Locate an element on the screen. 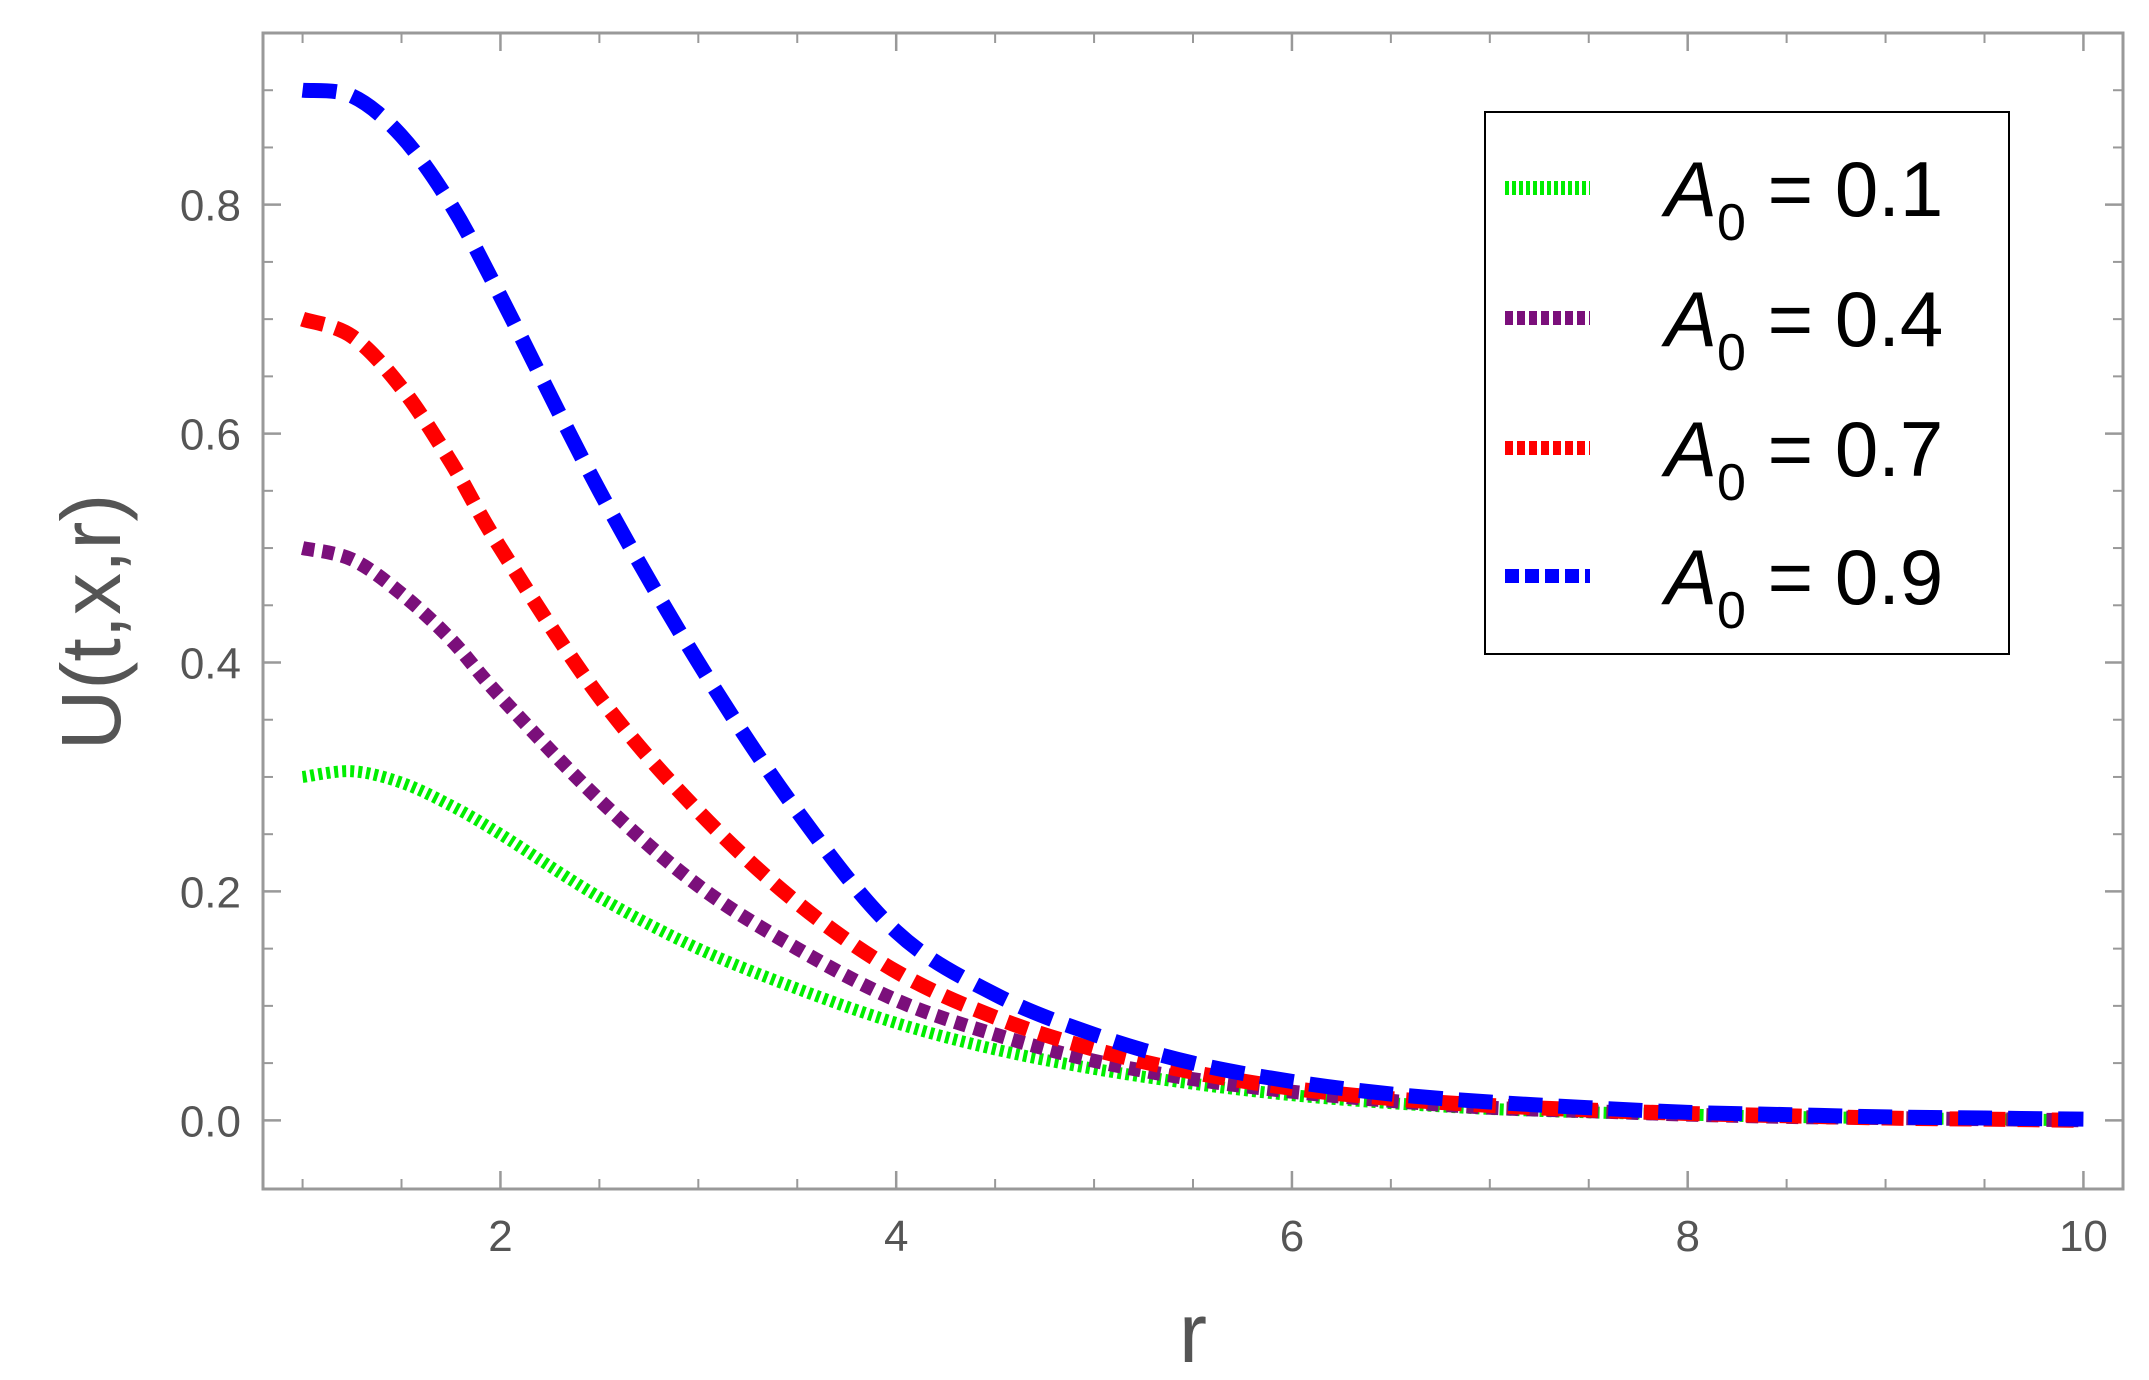  legend-label: A0 = 0.9 is located at coordinates (1802, 586).